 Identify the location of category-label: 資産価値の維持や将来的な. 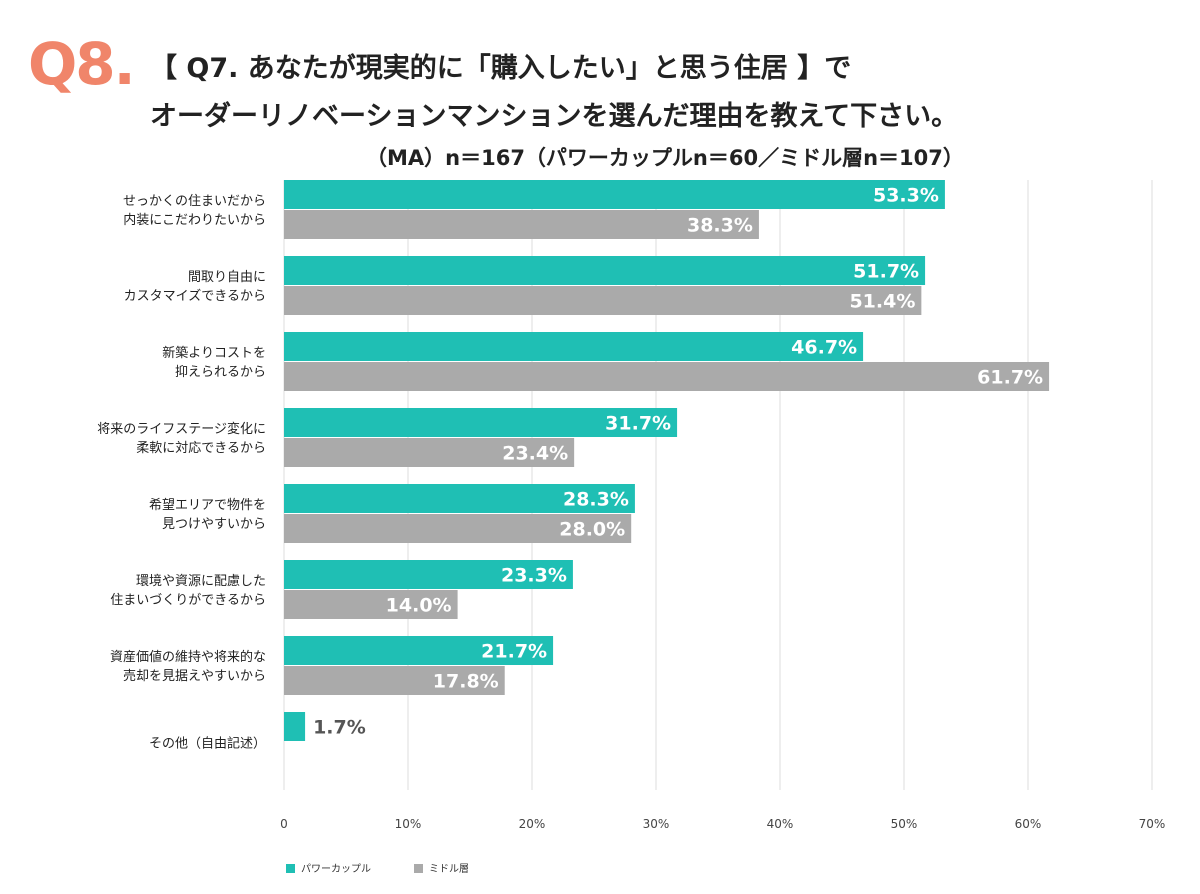
(188, 657).